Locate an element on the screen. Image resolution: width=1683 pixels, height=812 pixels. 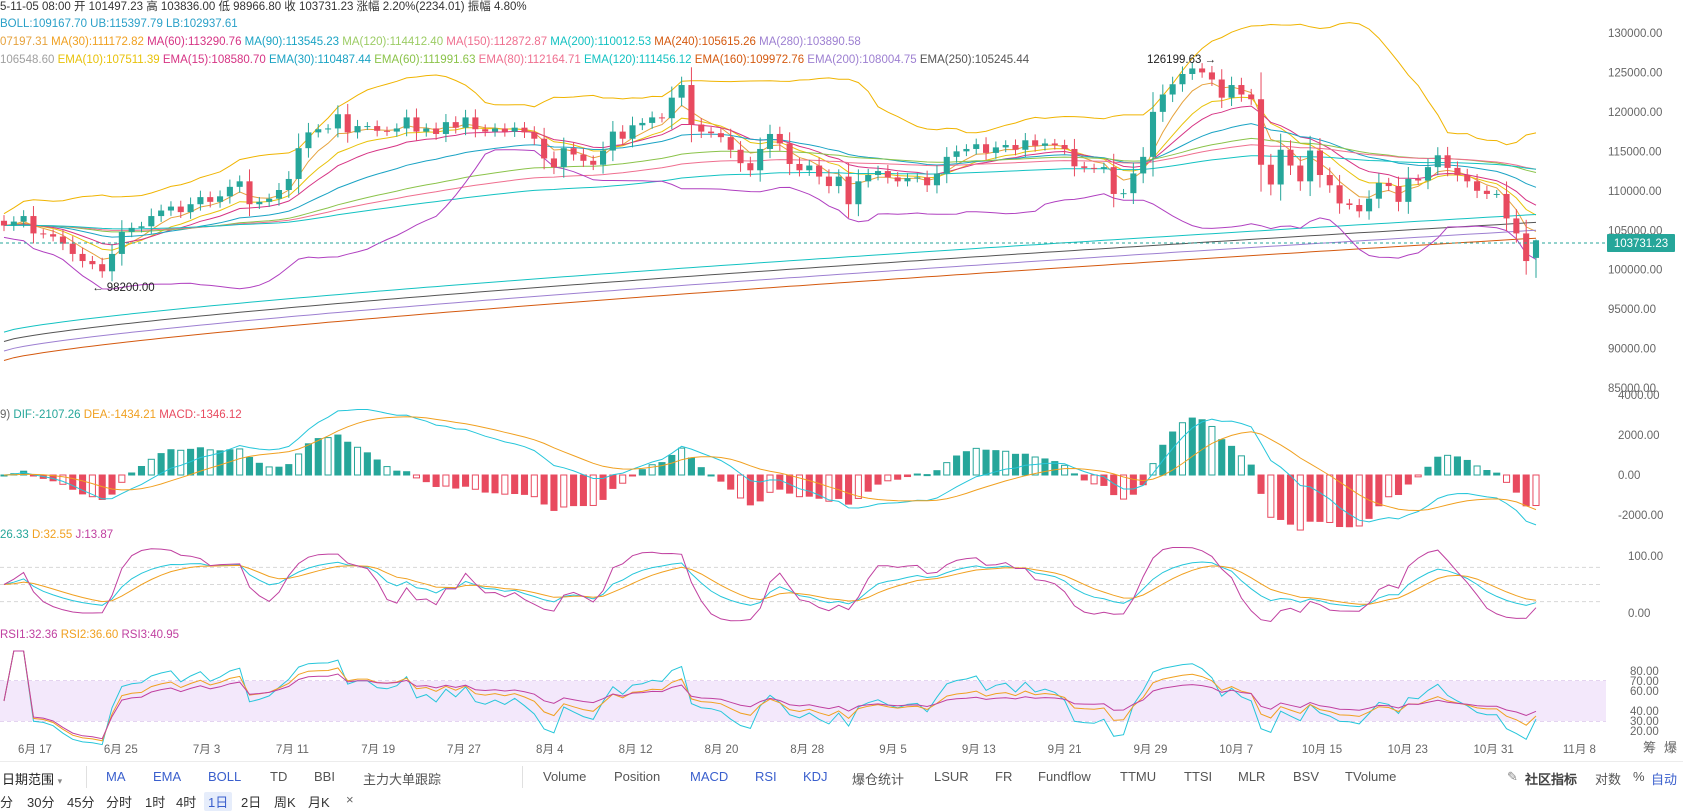
auto-scale-toggle: 自动 is located at coordinates (1664, 779).